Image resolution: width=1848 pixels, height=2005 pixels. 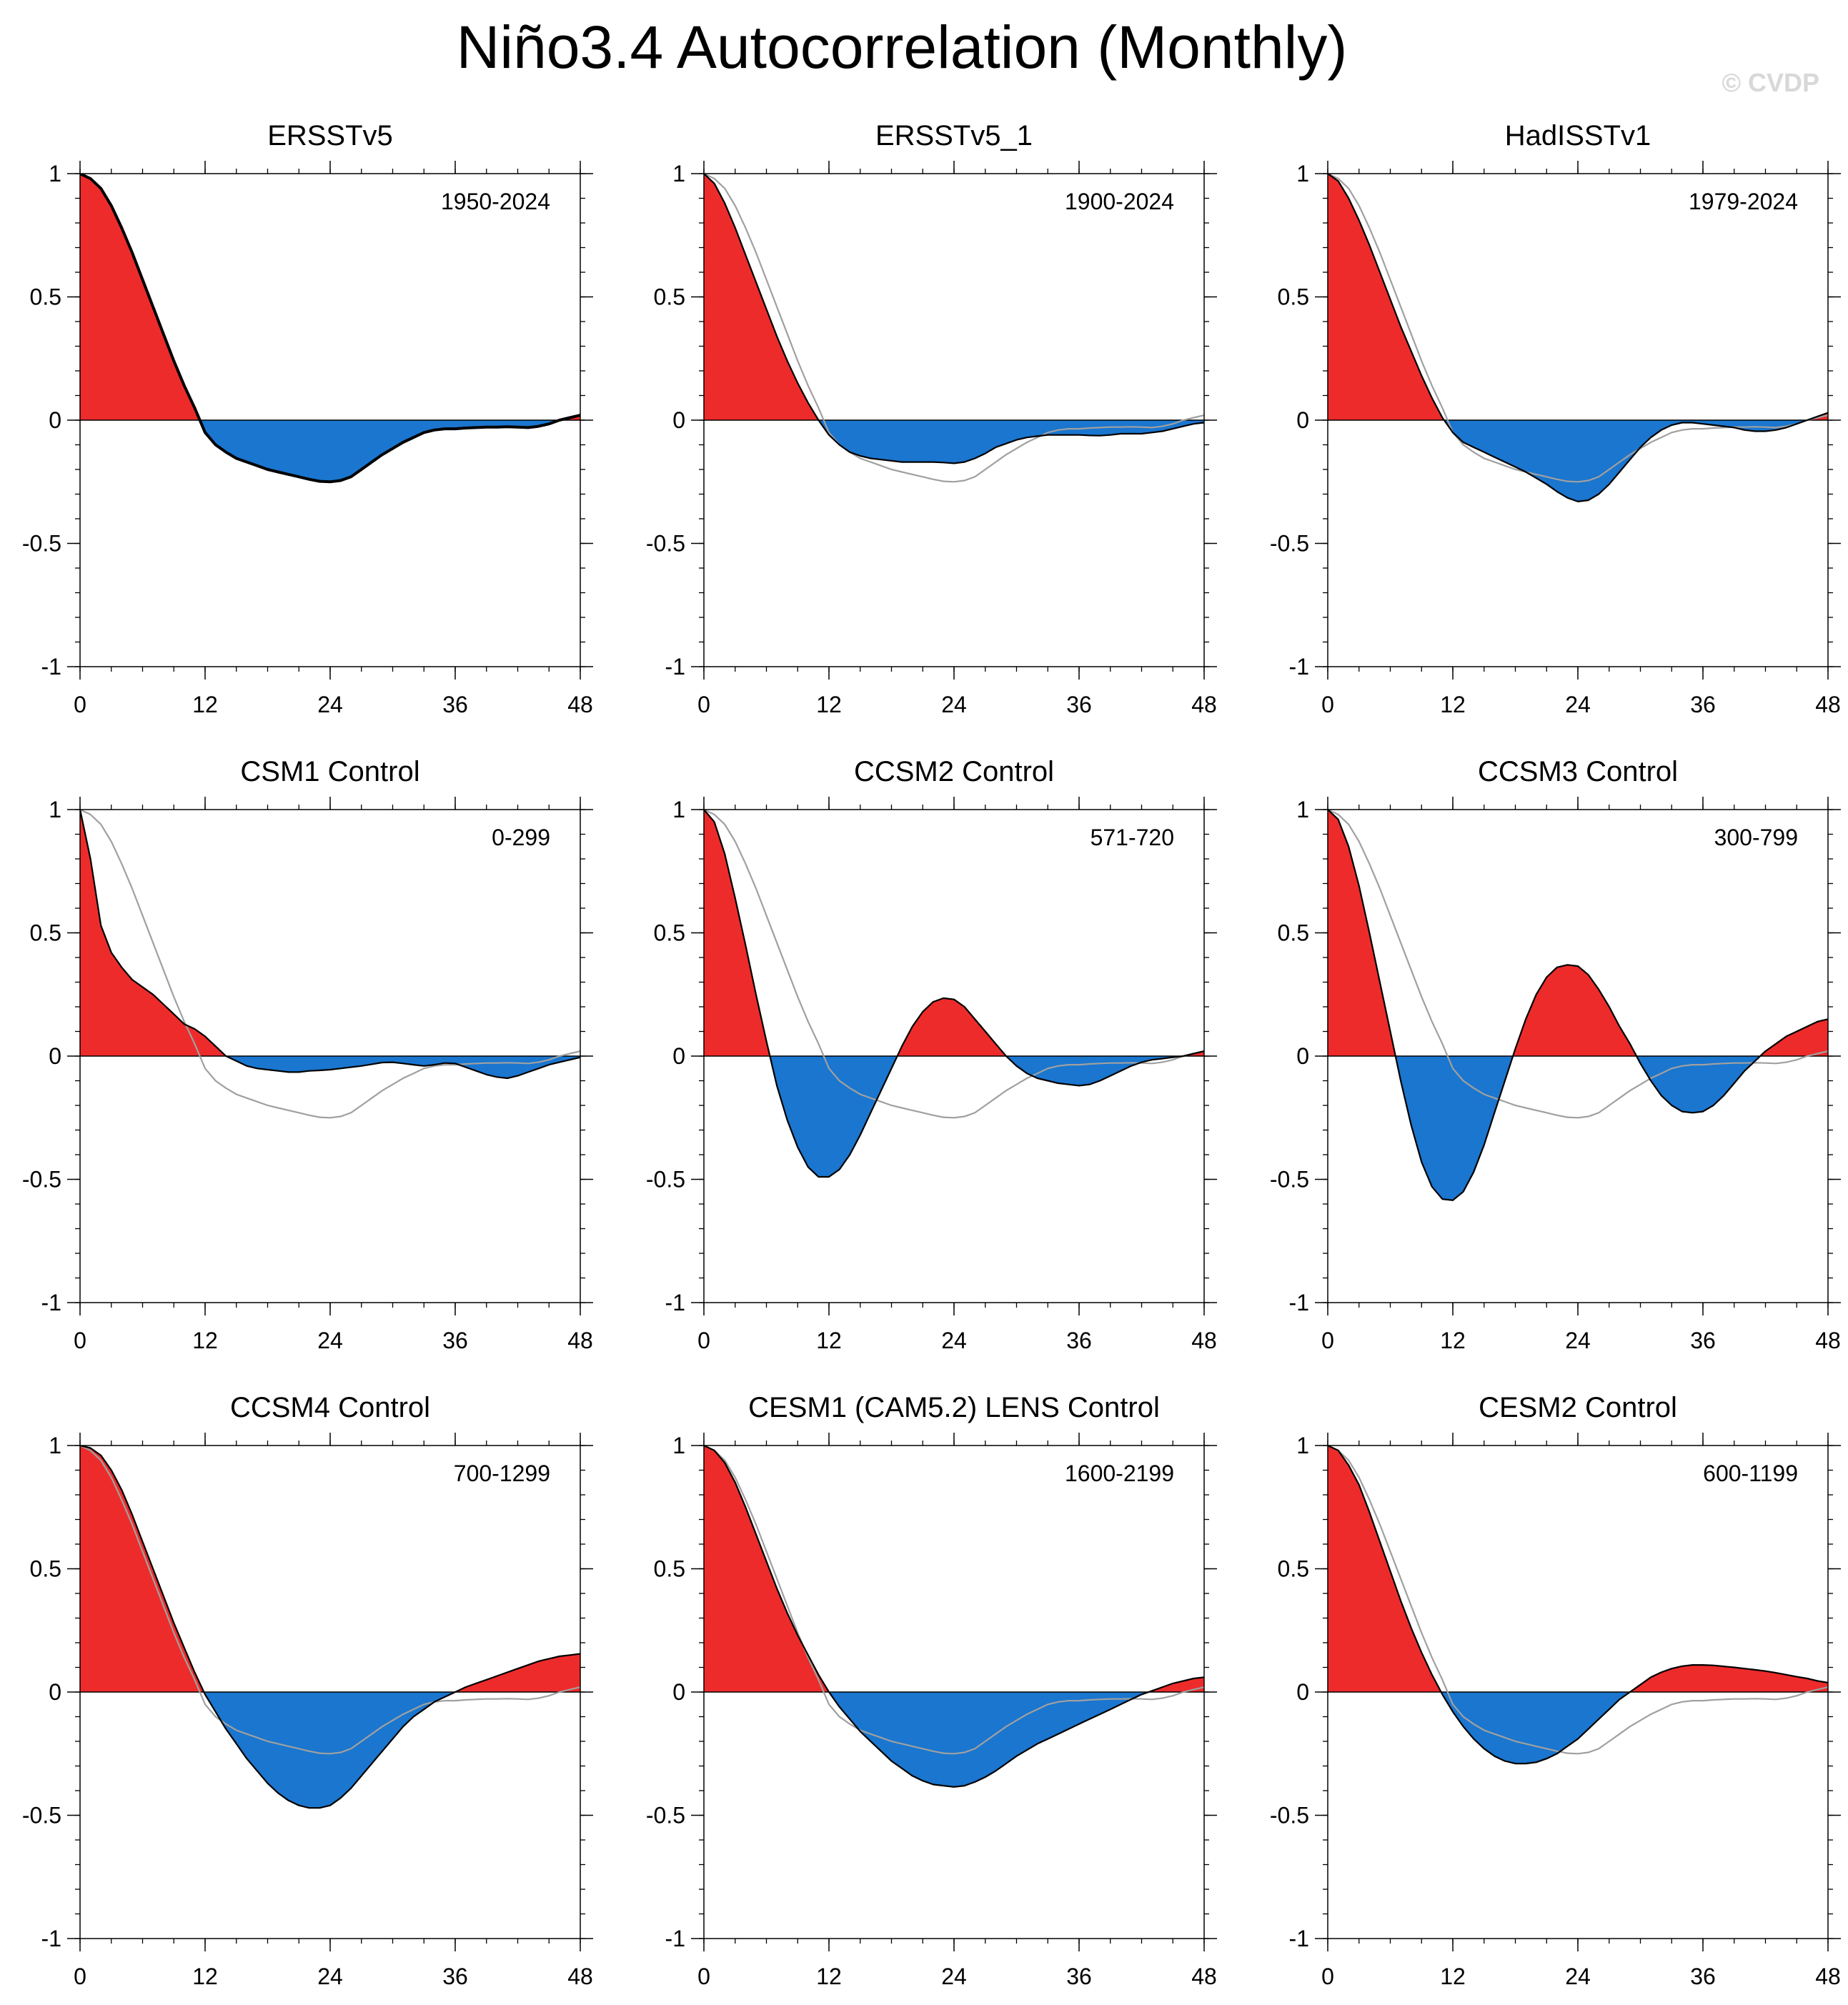 I want to click on panel-title: CCSM4 Control, so click(x=330, y=1407).